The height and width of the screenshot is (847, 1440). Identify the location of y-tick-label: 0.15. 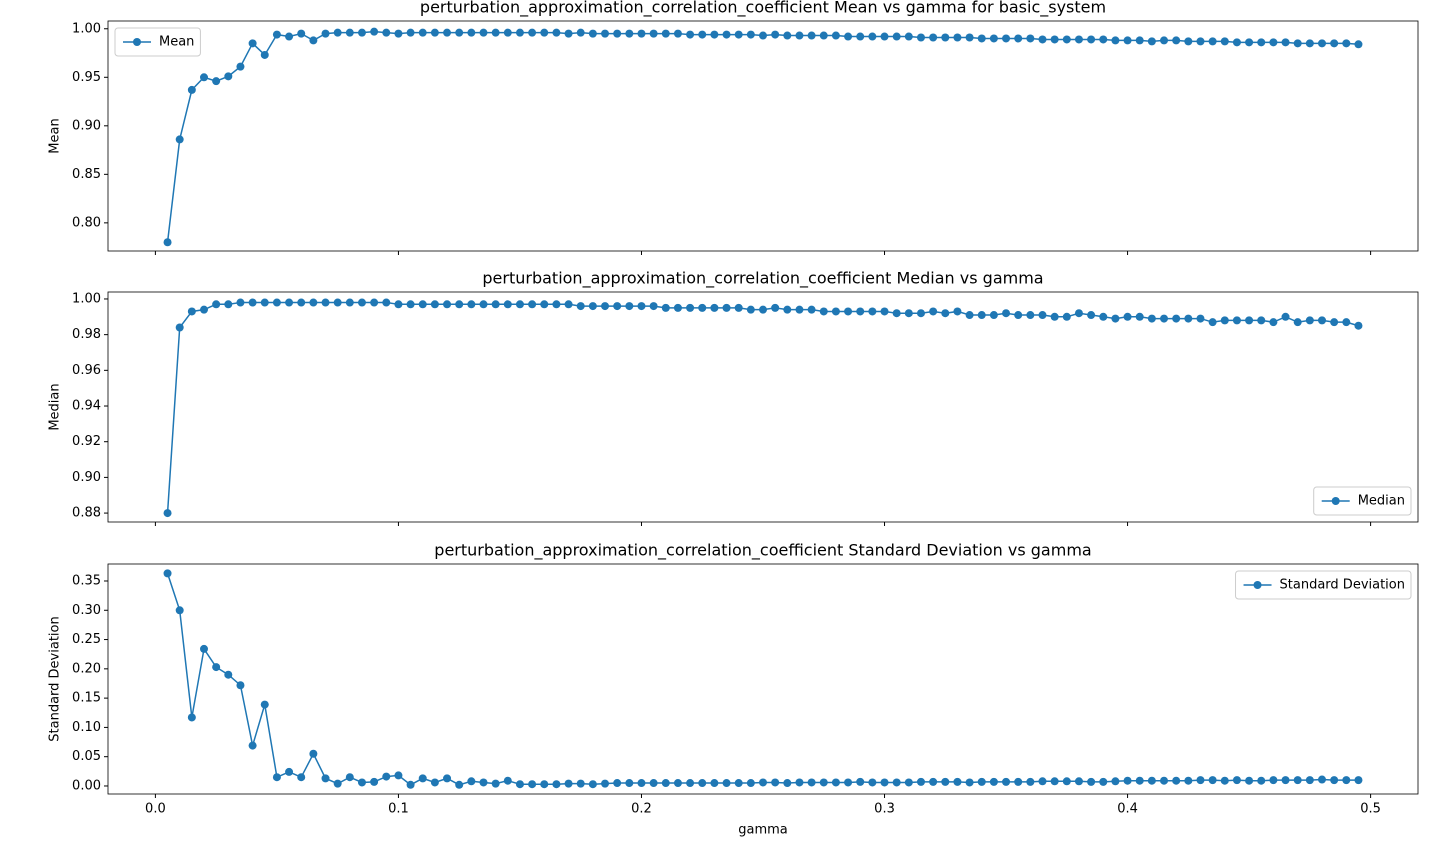
(86, 698).